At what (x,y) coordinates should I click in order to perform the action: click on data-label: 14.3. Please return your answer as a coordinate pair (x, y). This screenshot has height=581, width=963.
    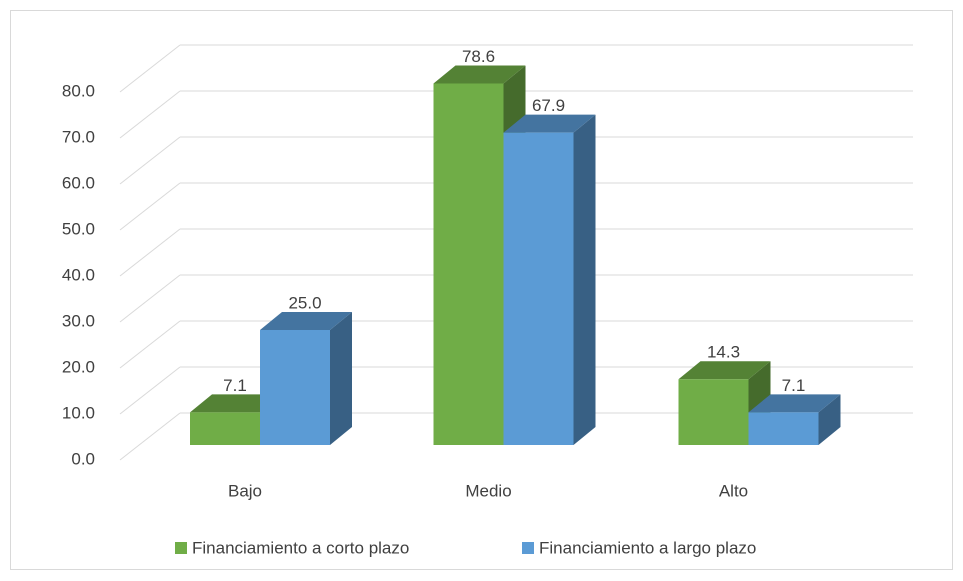
    Looking at the image, I should click on (723, 352).